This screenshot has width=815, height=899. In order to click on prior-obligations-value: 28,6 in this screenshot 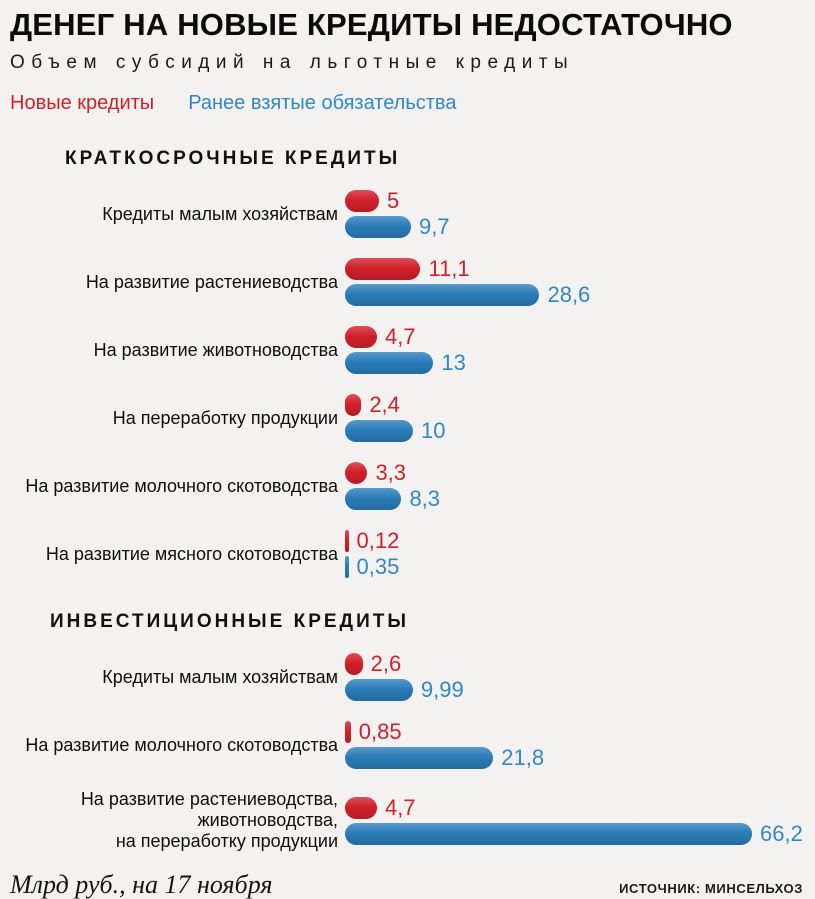, I will do `click(569, 294)`.